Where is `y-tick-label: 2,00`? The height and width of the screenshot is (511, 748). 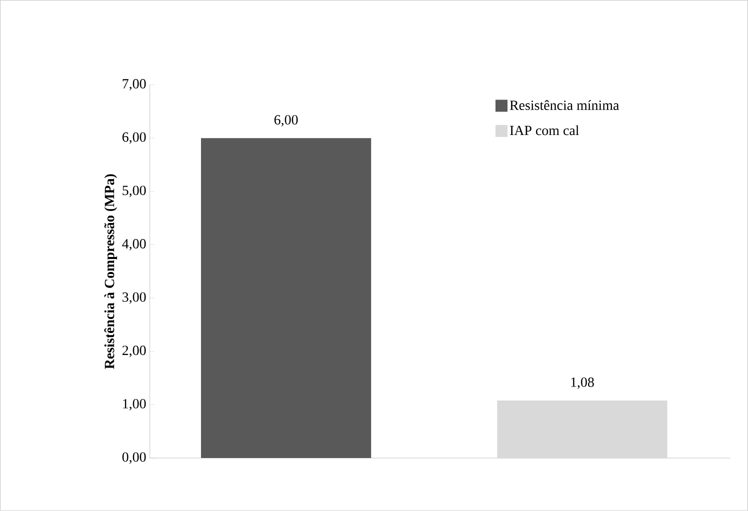 y-tick-label: 2,00 is located at coordinates (134, 352).